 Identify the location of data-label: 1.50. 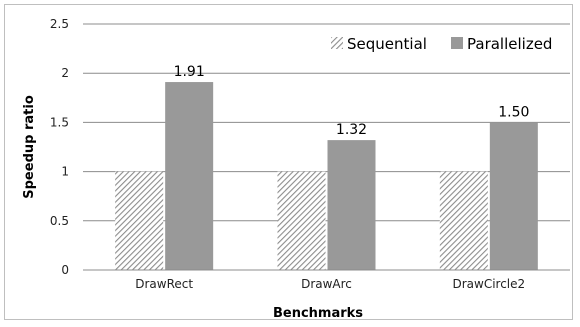
(513, 112).